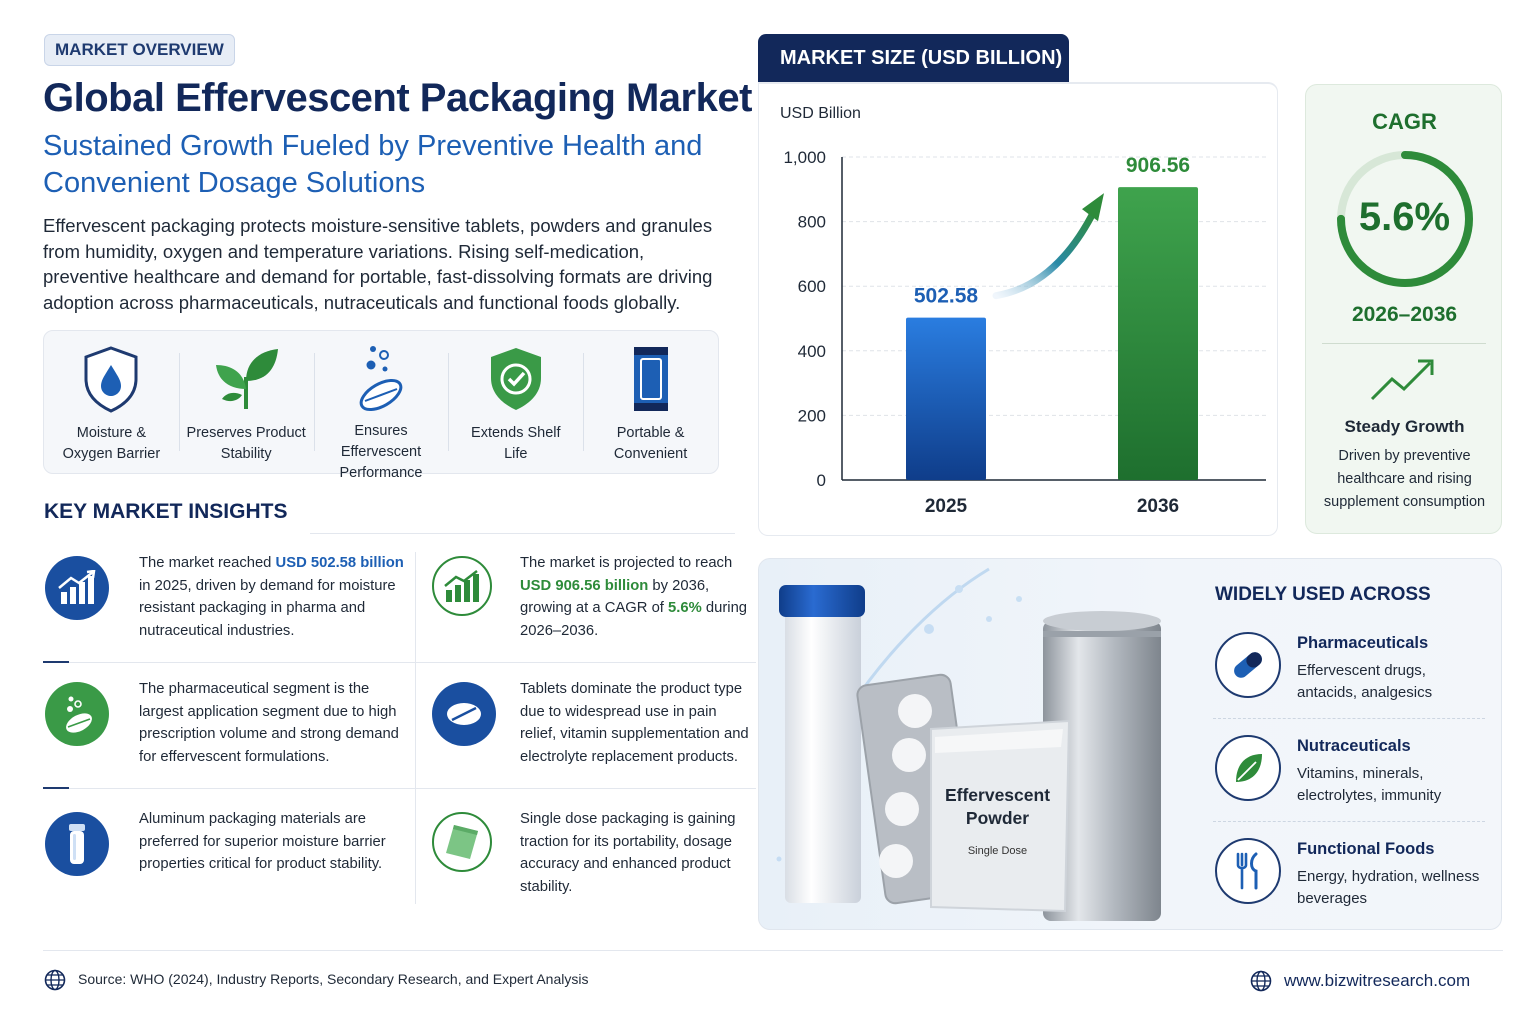 The image size is (1536, 1024). What do you see at coordinates (1354, 746) in the screenshot?
I see `use-heading: Nutraceuticals` at bounding box center [1354, 746].